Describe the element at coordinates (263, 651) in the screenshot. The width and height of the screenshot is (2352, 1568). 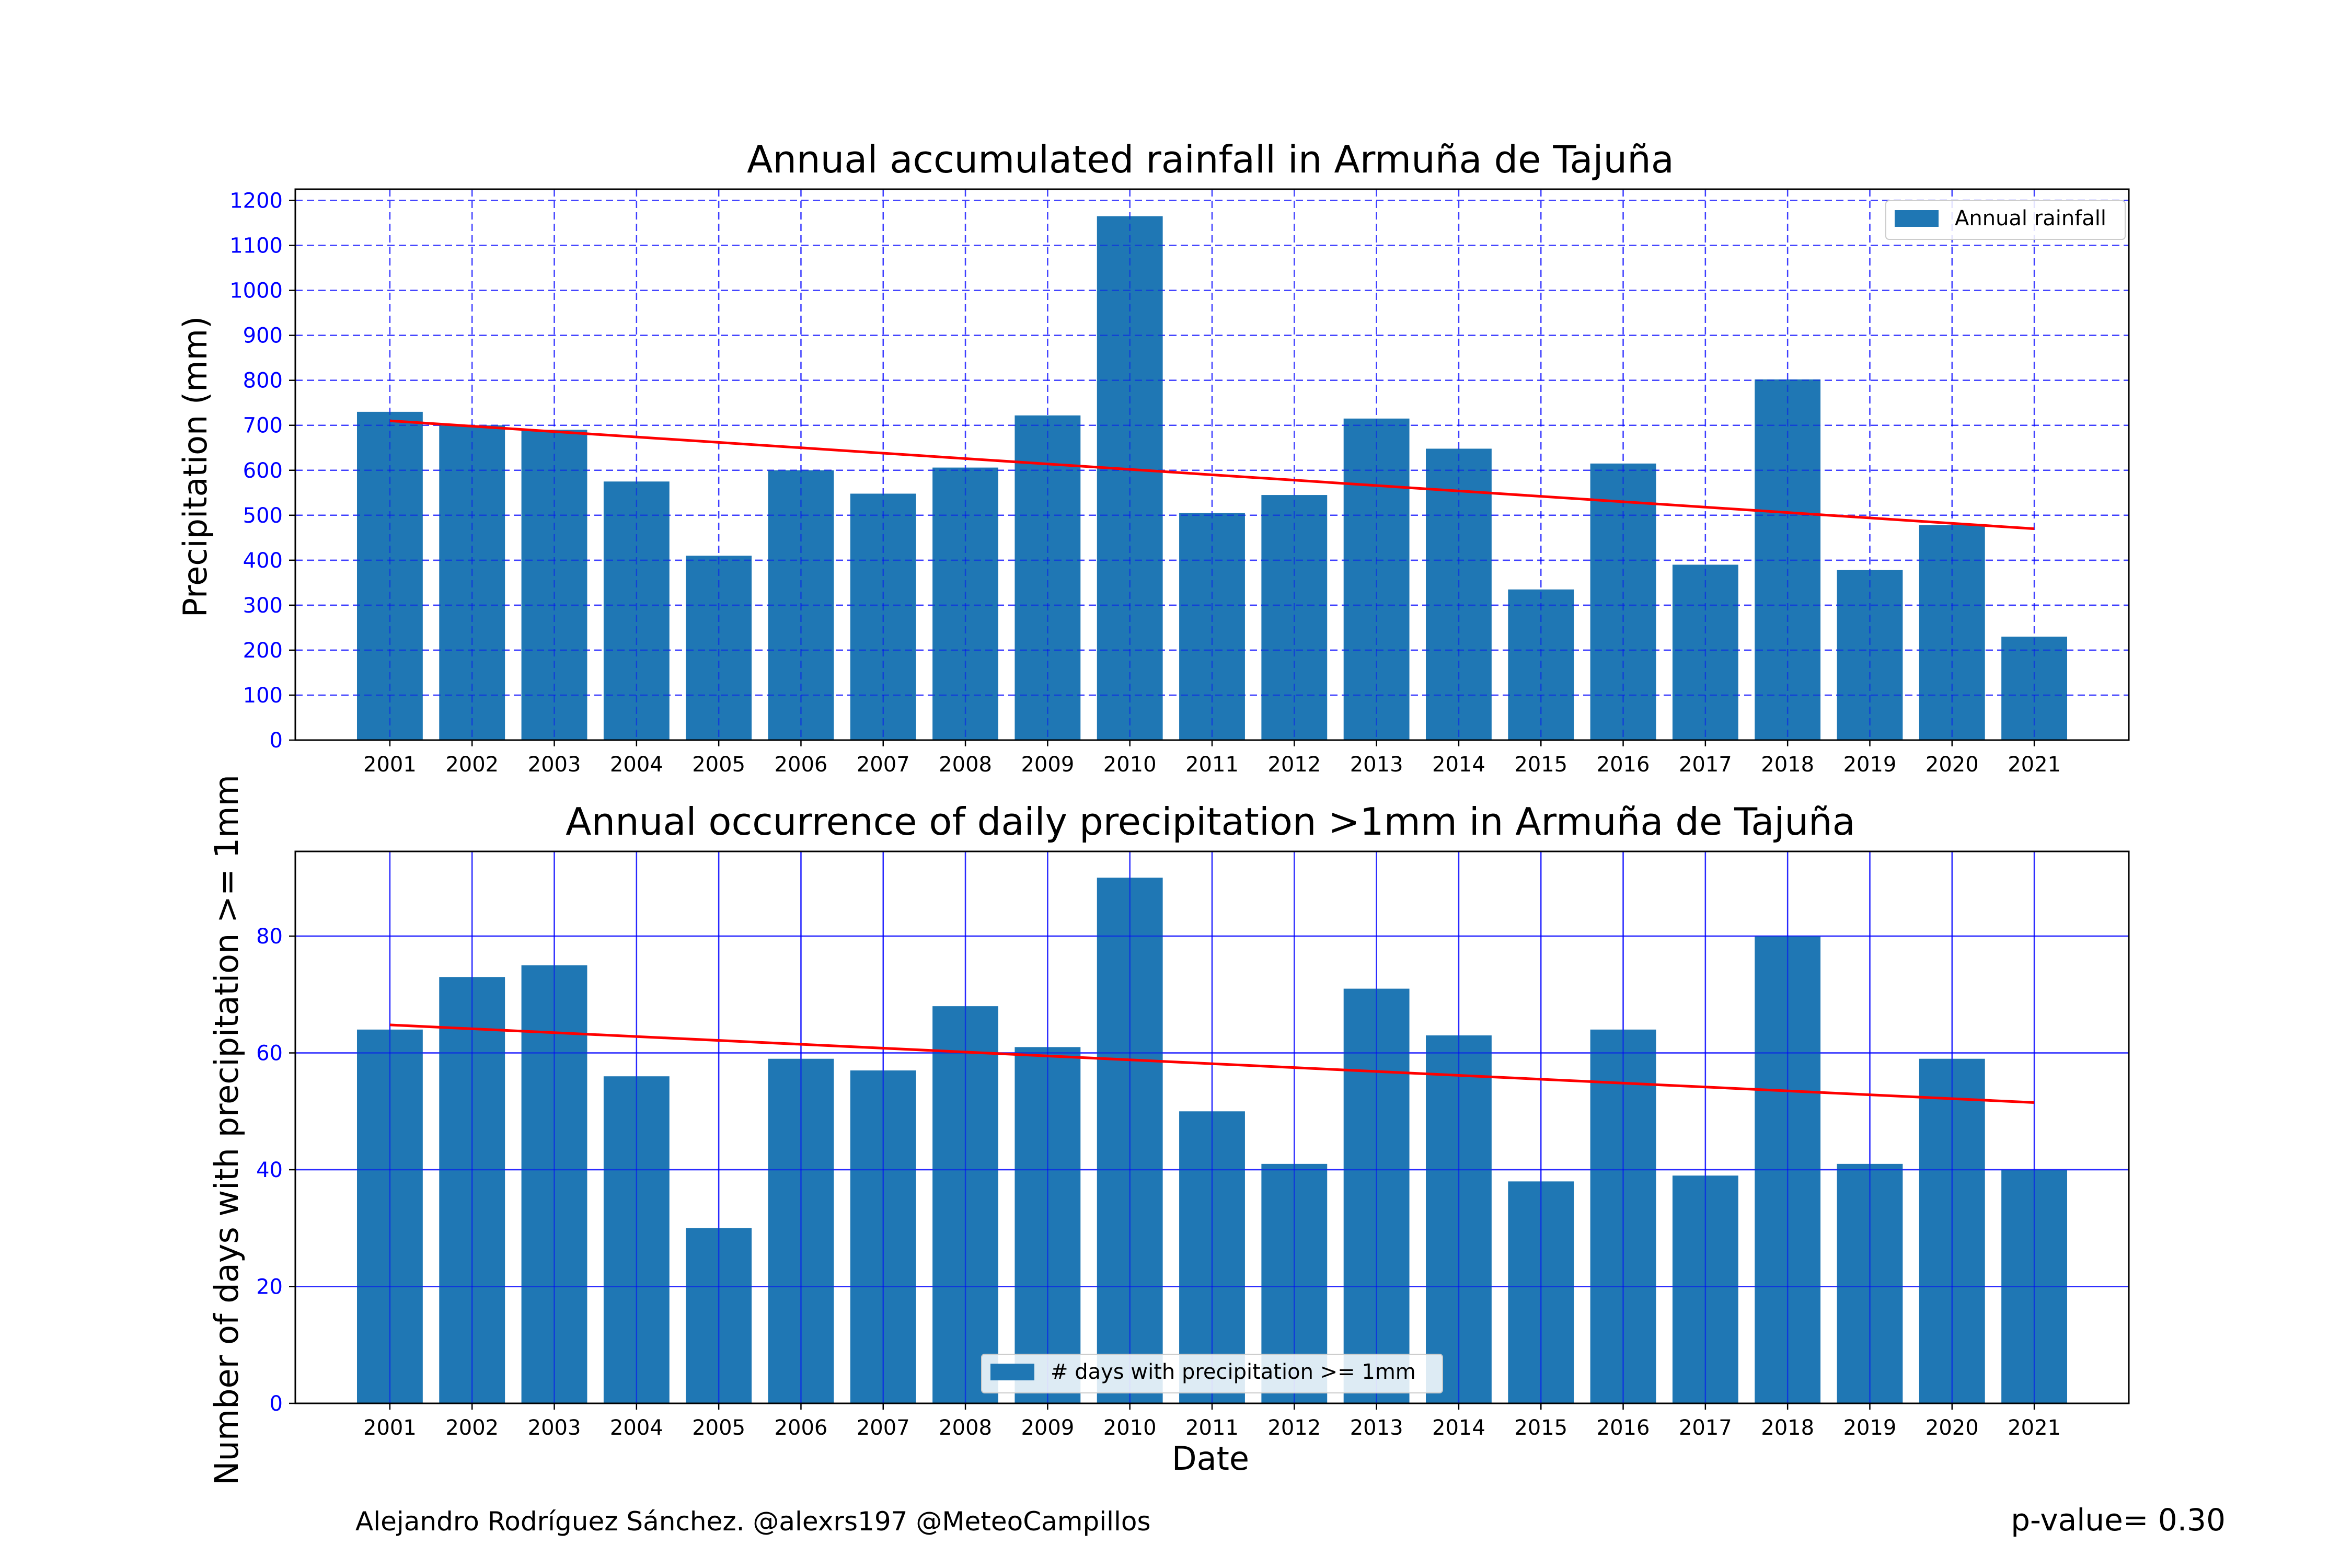
I see `y-tick-label: 200` at that location.